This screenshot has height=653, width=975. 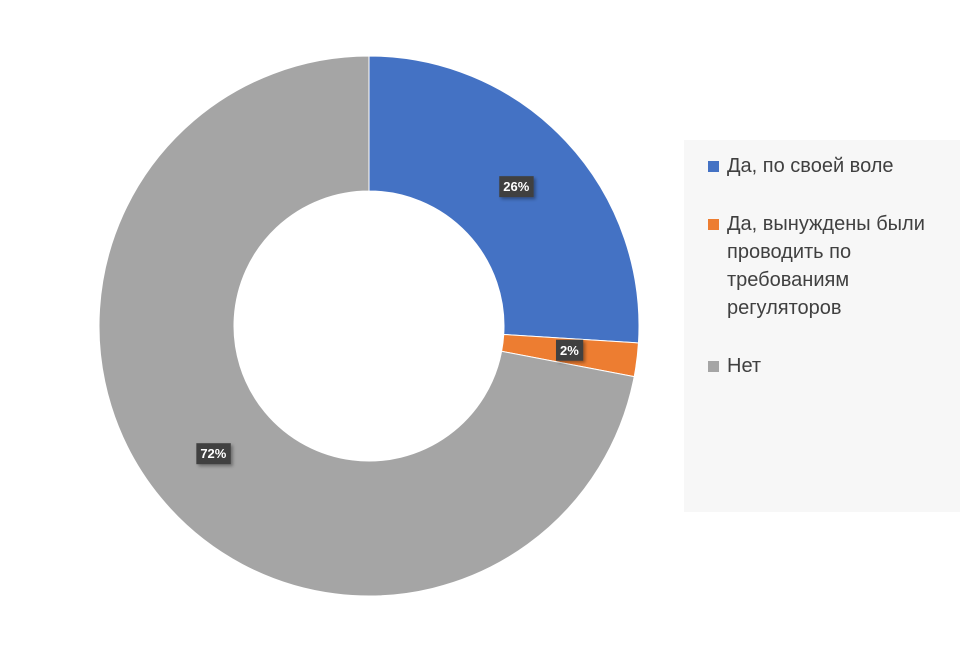 I want to click on legend-item: Да, по своей воле, so click(x=830, y=166).